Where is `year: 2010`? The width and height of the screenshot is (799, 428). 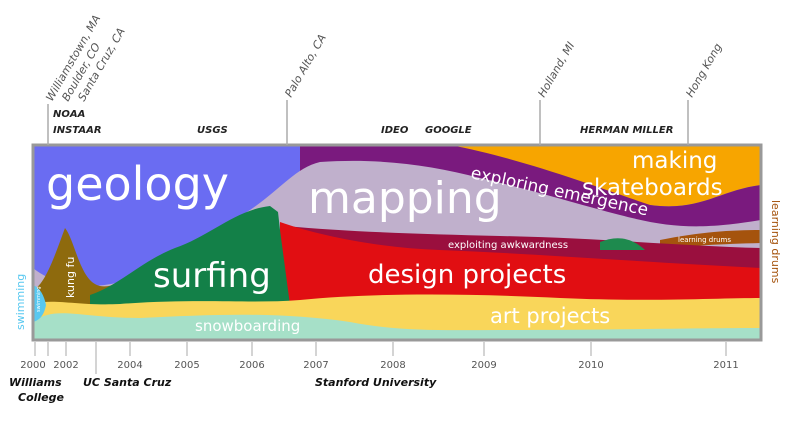
year: 2010 is located at coordinates (590, 365).